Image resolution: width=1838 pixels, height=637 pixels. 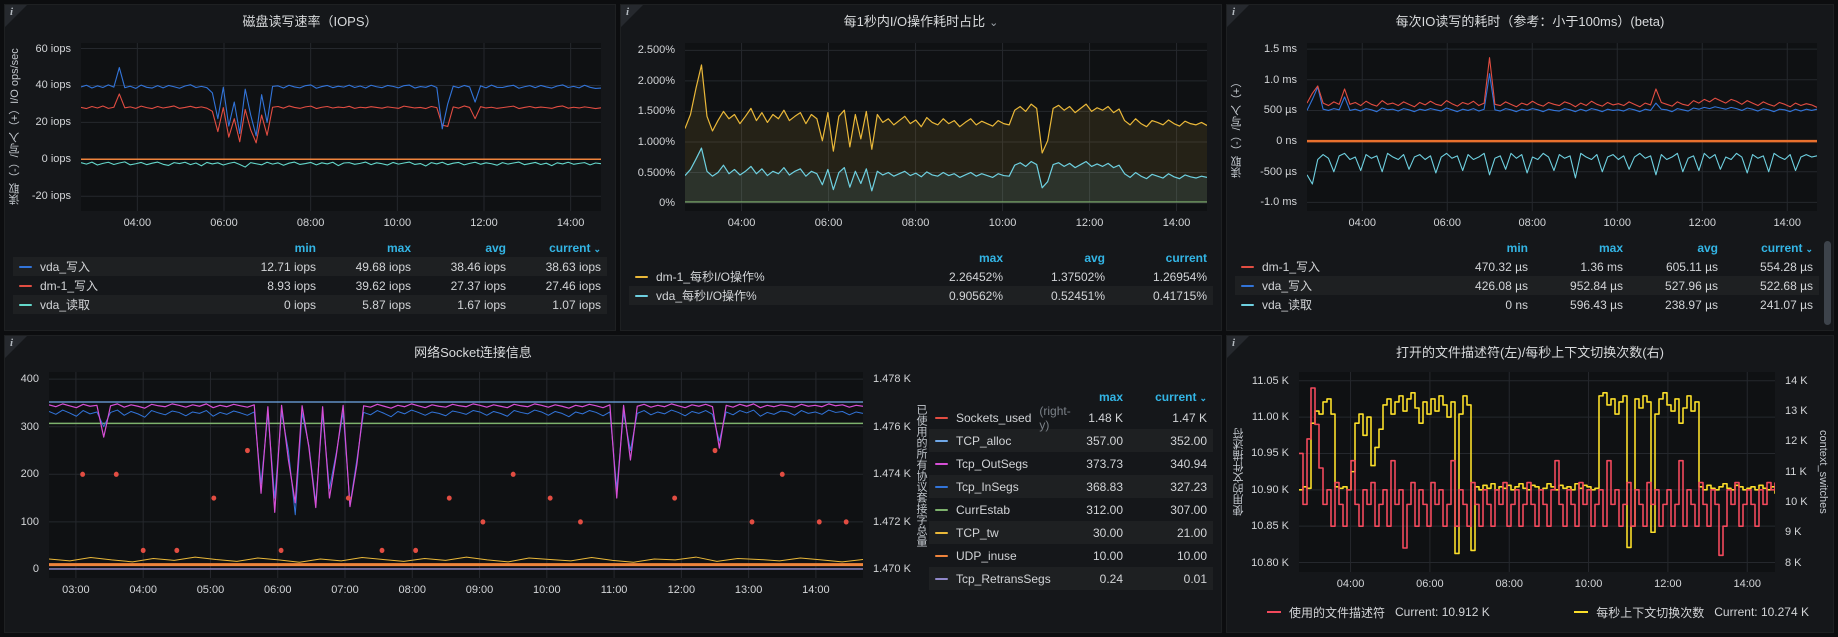 What do you see at coordinates (987, 441) in the screenshot?
I see `legend-series-name: TCP_alloc` at bounding box center [987, 441].